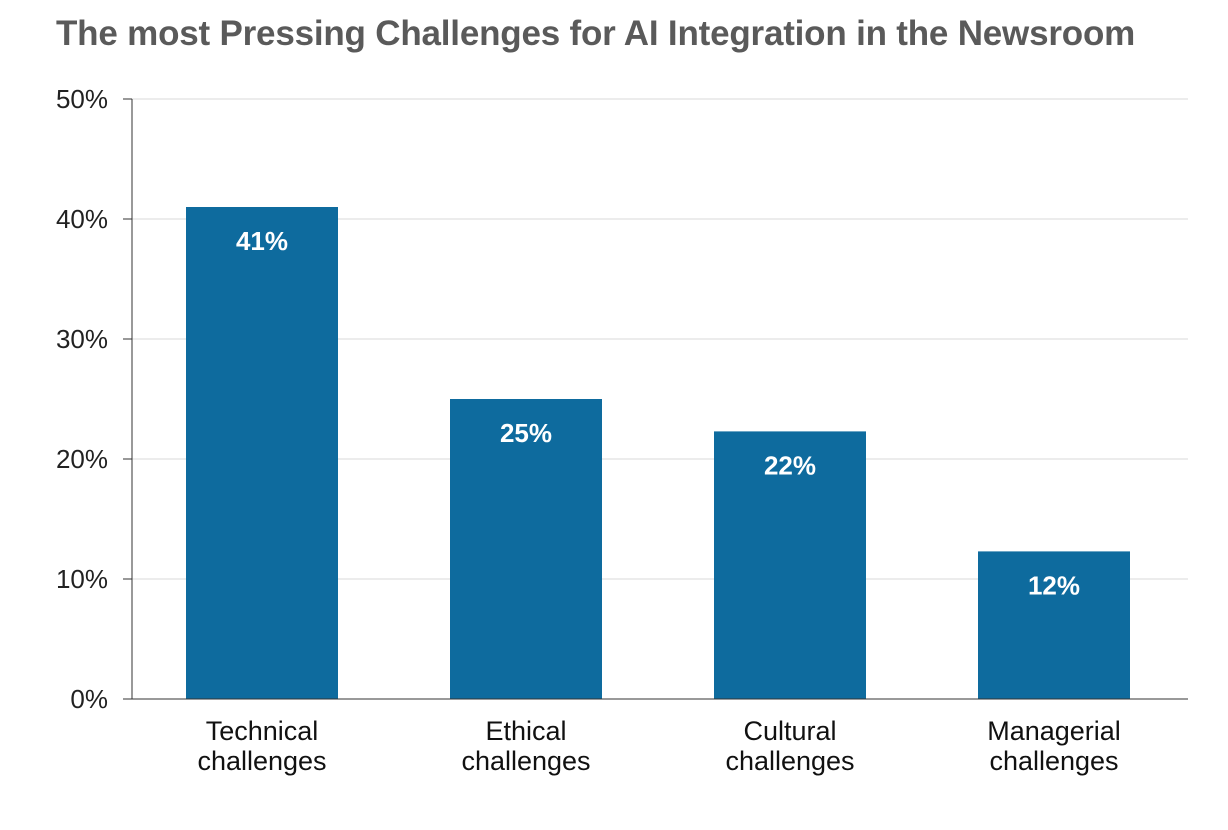  I want to click on y-tick-label: 10%, so click(82, 579).